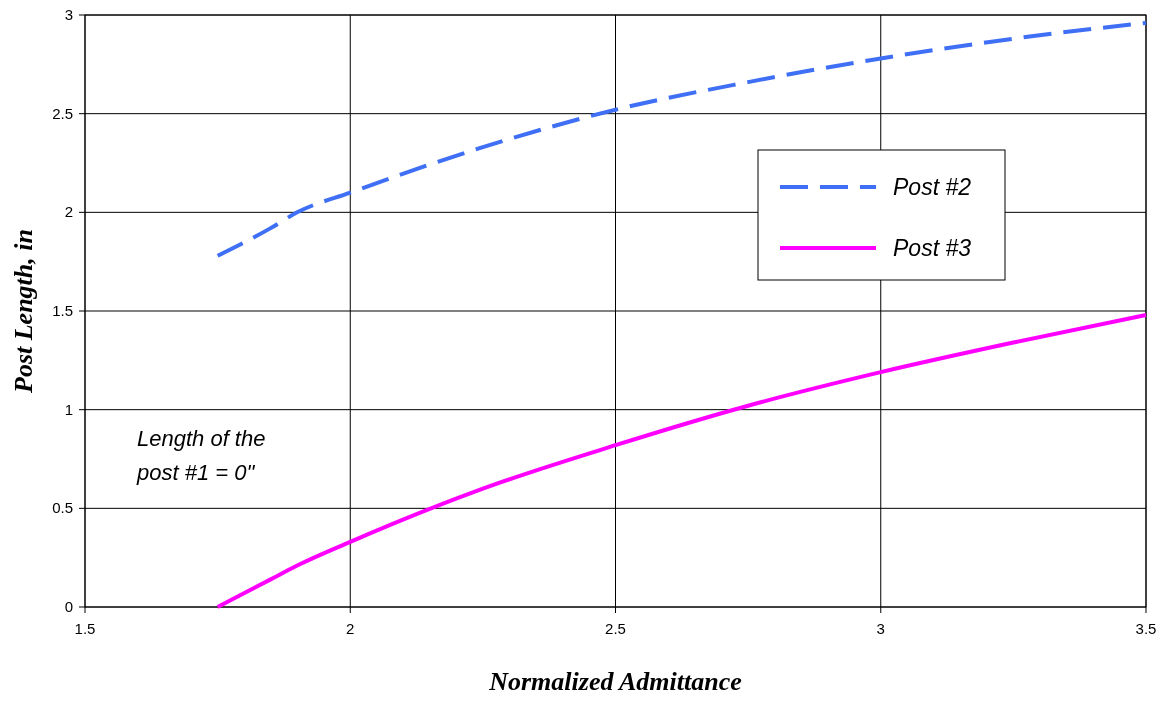 The height and width of the screenshot is (702, 1167). What do you see at coordinates (350, 628) in the screenshot?
I see `x-tick-label: 2` at bounding box center [350, 628].